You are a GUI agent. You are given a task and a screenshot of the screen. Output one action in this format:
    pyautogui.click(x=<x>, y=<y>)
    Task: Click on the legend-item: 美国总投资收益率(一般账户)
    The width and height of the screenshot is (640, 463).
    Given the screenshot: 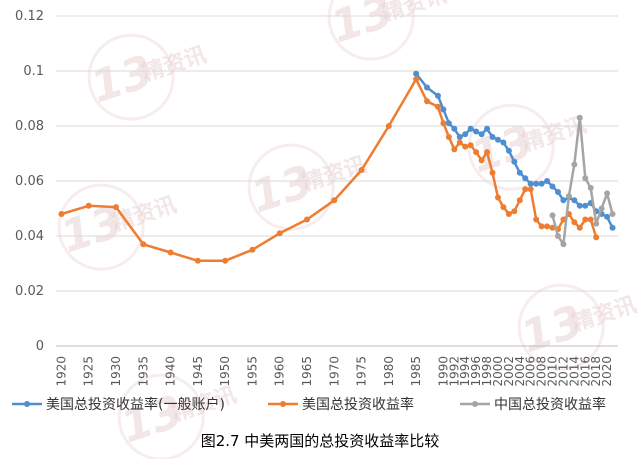 What is the action you would take?
    pyautogui.click(x=118, y=404)
    